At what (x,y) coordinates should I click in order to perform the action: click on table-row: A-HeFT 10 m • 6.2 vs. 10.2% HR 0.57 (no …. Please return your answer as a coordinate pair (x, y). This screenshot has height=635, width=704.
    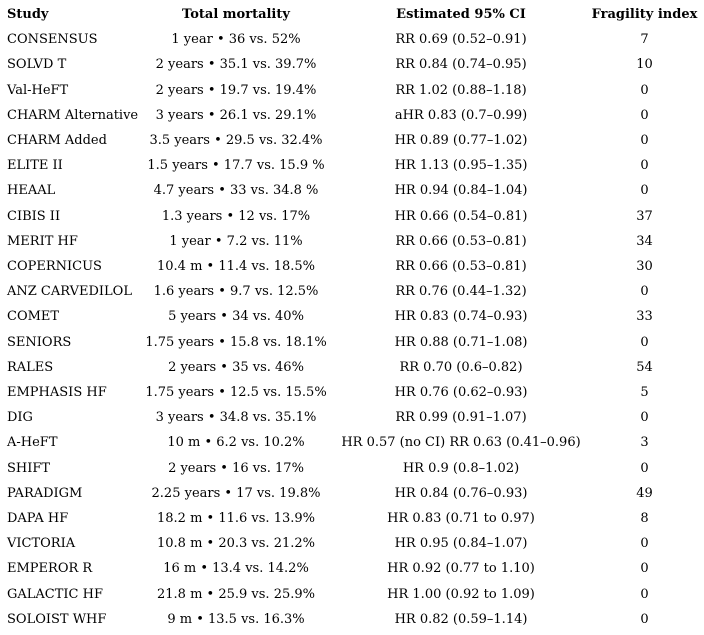
    Looking at the image, I should click on (352, 442).